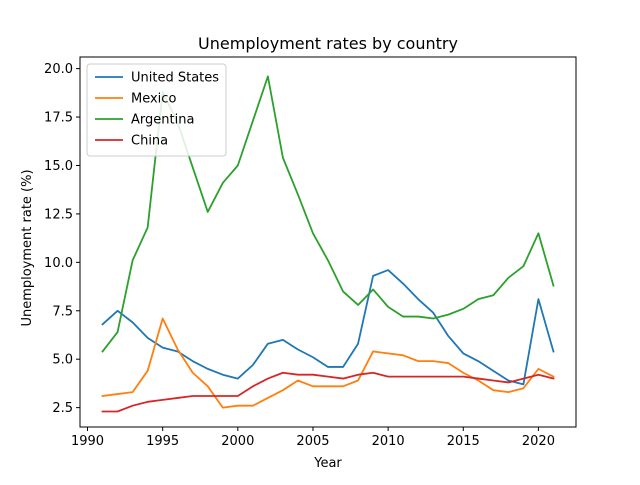 The image size is (640, 485). What do you see at coordinates (175, 78) in the screenshot?
I see `legend-label: United States` at bounding box center [175, 78].